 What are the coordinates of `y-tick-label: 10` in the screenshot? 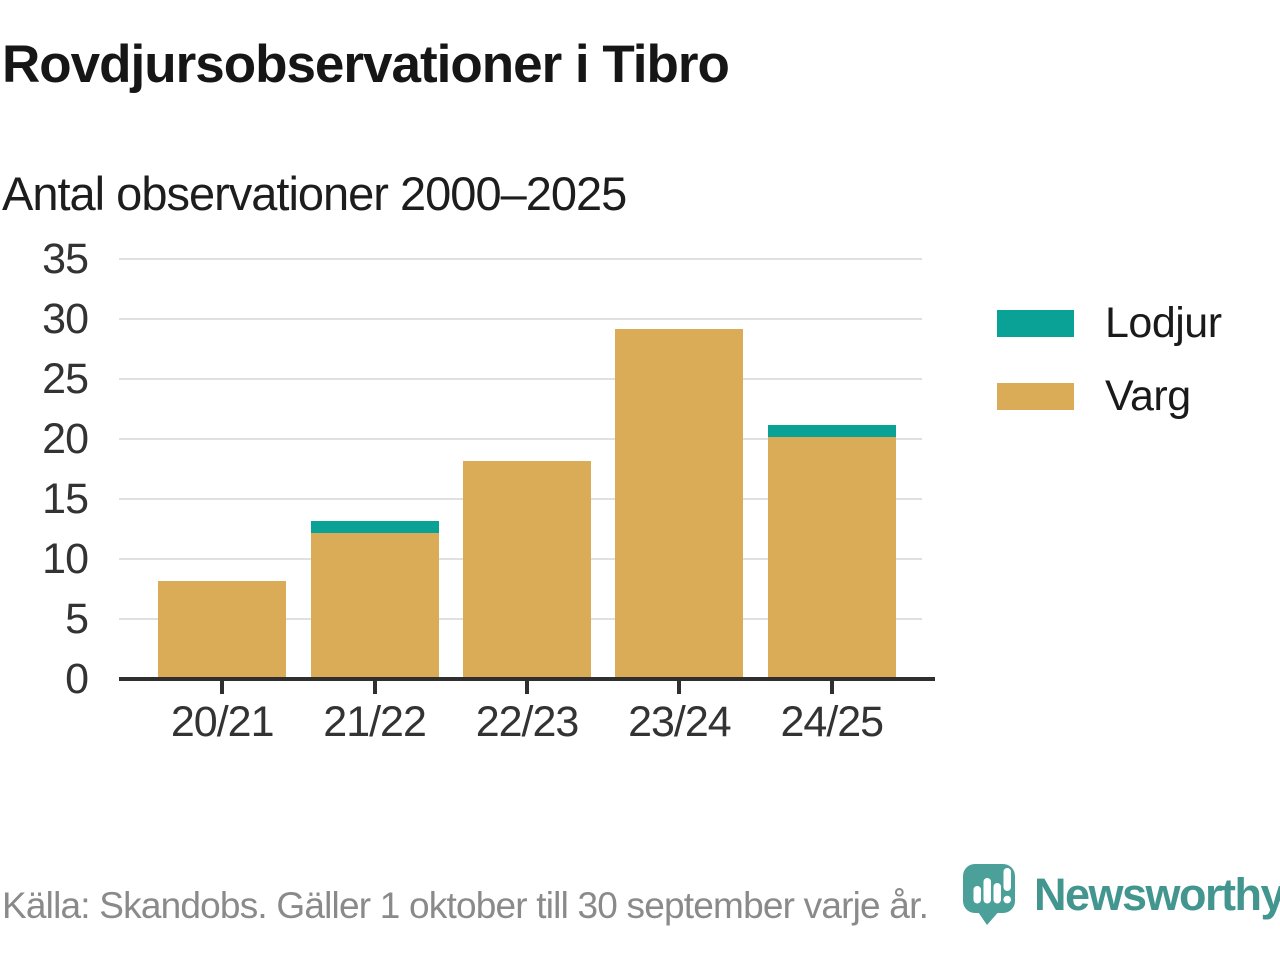 It's located at (65, 559).